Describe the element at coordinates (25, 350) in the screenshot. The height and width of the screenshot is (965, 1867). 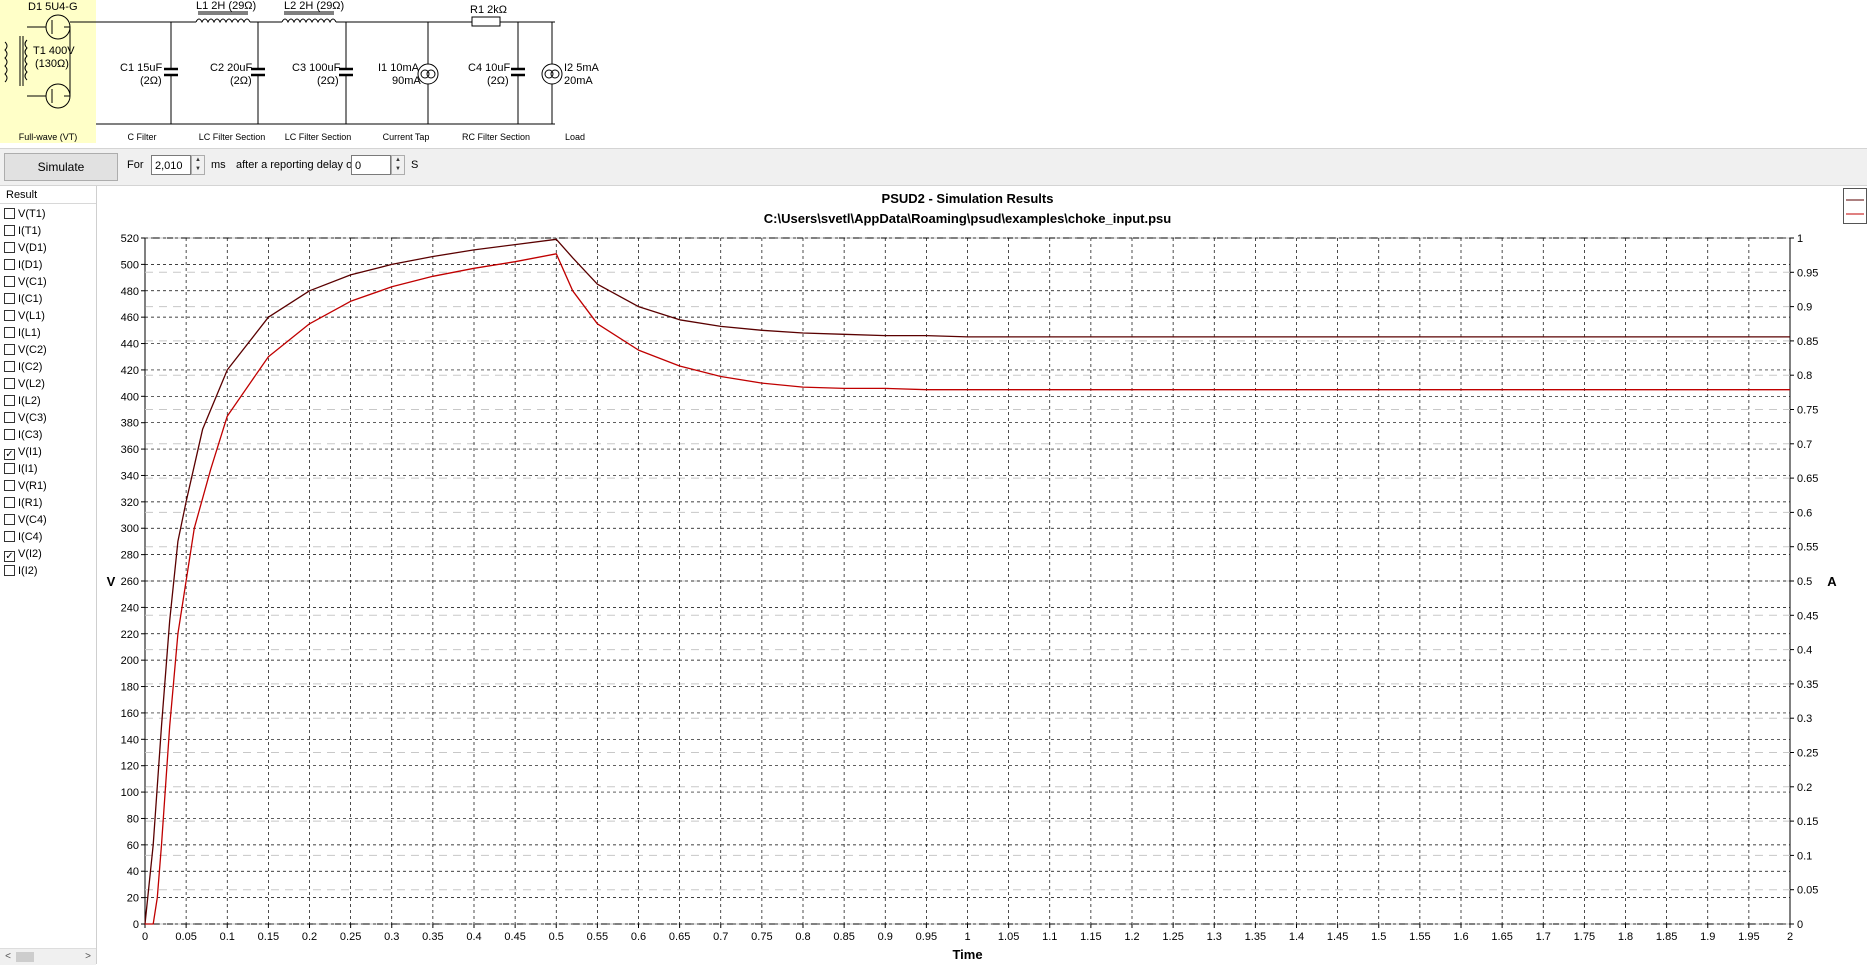
I see `result-item-vc2: V(C2)` at that location.